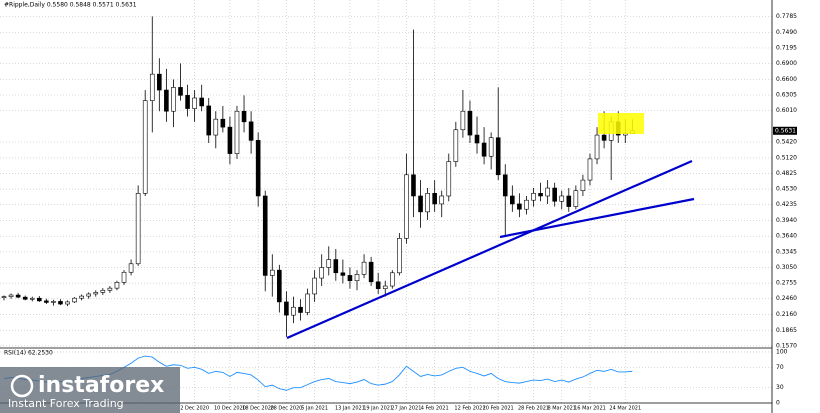 This screenshot has width=820, height=413. Describe the element at coordinates (786, 141) in the screenshot. I see `y-tick-label: 0.5420` at that location.